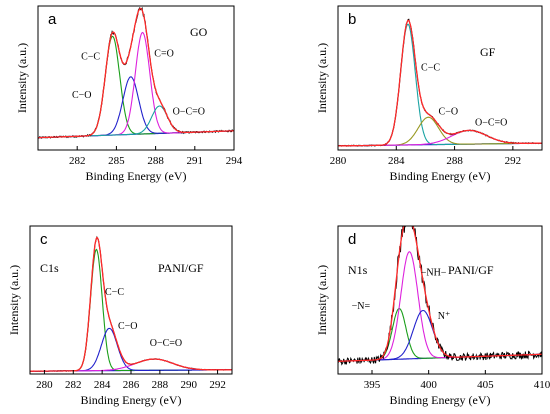 The height and width of the screenshot is (414, 550). Describe the element at coordinates (195, 161) in the screenshot. I see `x-tick-label: 291` at that location.